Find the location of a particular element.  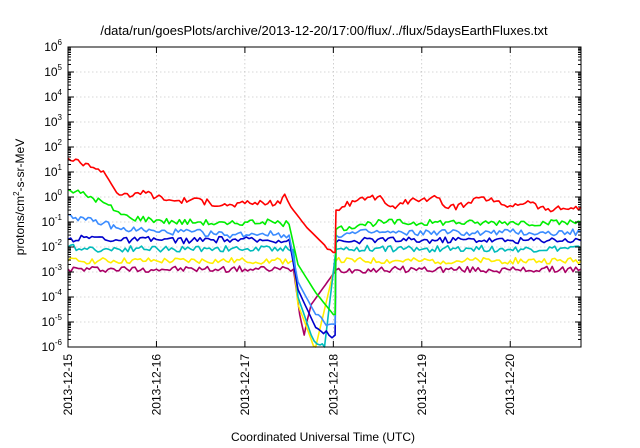

y-tick-exponent: 4 is located at coordinates (60, 92).